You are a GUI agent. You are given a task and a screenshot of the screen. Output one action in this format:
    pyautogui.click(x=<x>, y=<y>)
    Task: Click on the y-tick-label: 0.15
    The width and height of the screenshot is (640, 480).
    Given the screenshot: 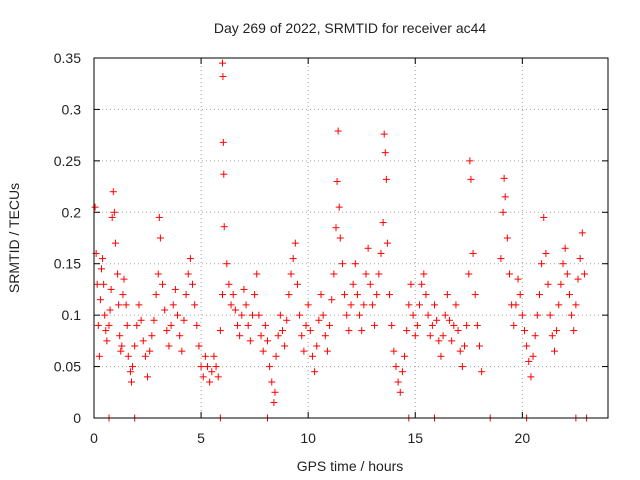 What is the action you would take?
    pyautogui.click(x=67, y=264)
    